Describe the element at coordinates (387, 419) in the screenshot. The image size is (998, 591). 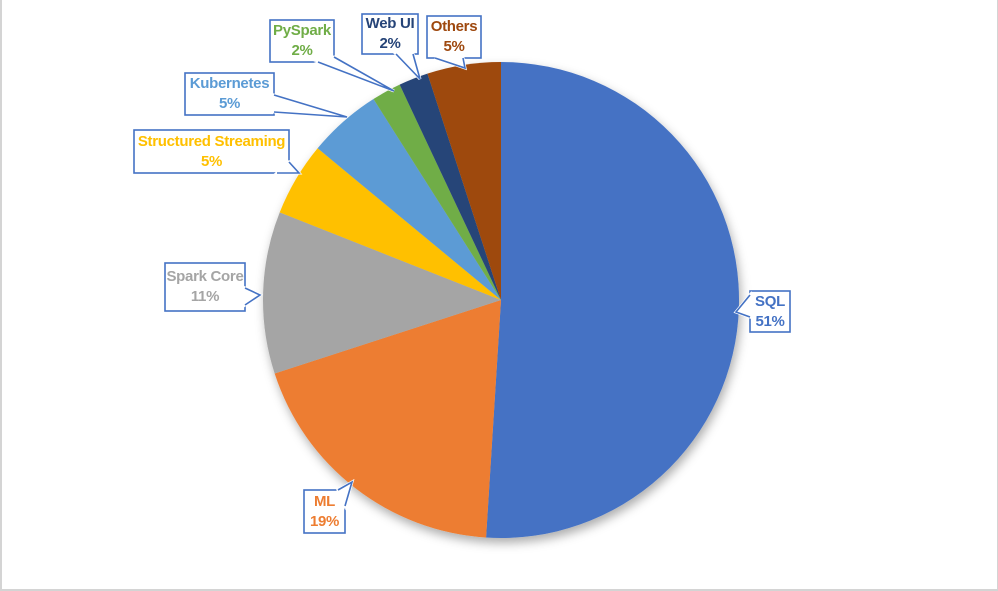
I see `pie-slice-ml` at that location.